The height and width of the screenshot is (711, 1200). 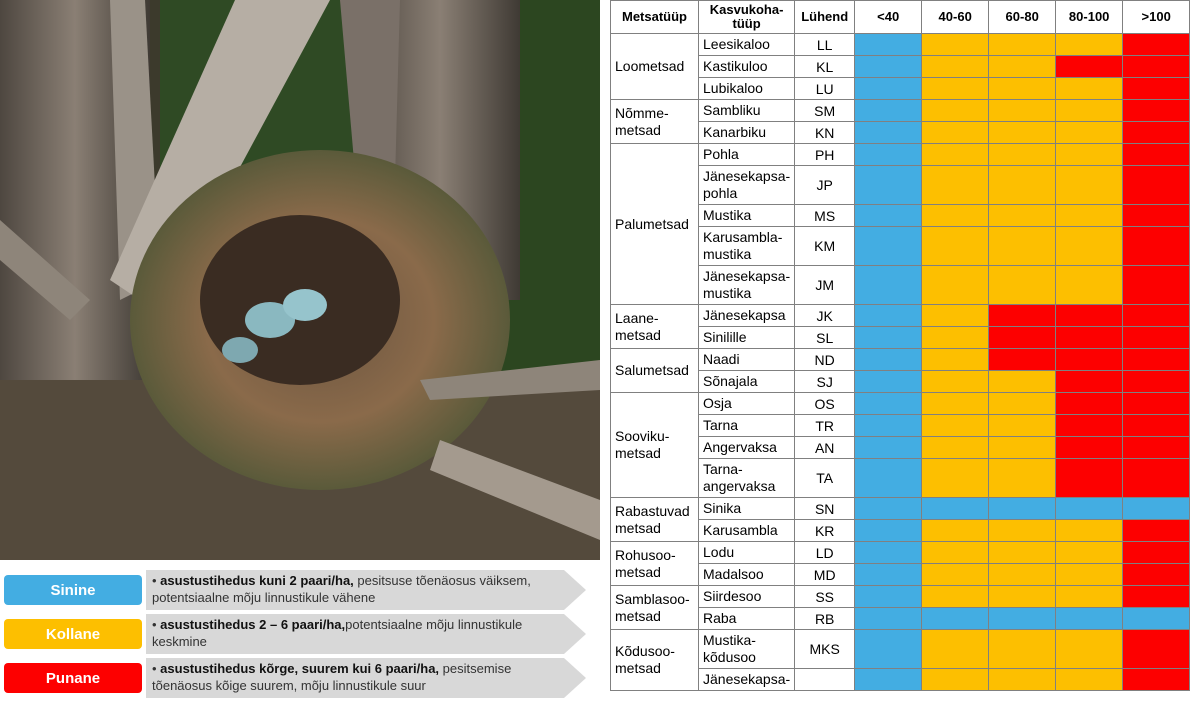 I want to click on table-row: Jänesekapsa-pohla JP, so click(x=901, y=185).